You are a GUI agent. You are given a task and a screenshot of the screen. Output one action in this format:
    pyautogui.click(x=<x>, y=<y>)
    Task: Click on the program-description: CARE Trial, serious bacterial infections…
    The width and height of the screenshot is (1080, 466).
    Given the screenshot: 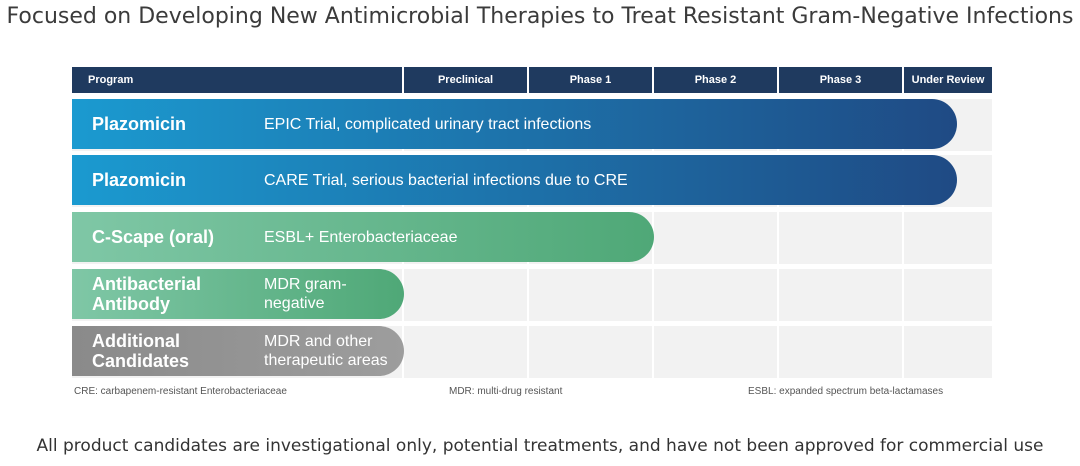 What is the action you would take?
    pyautogui.click(x=446, y=180)
    